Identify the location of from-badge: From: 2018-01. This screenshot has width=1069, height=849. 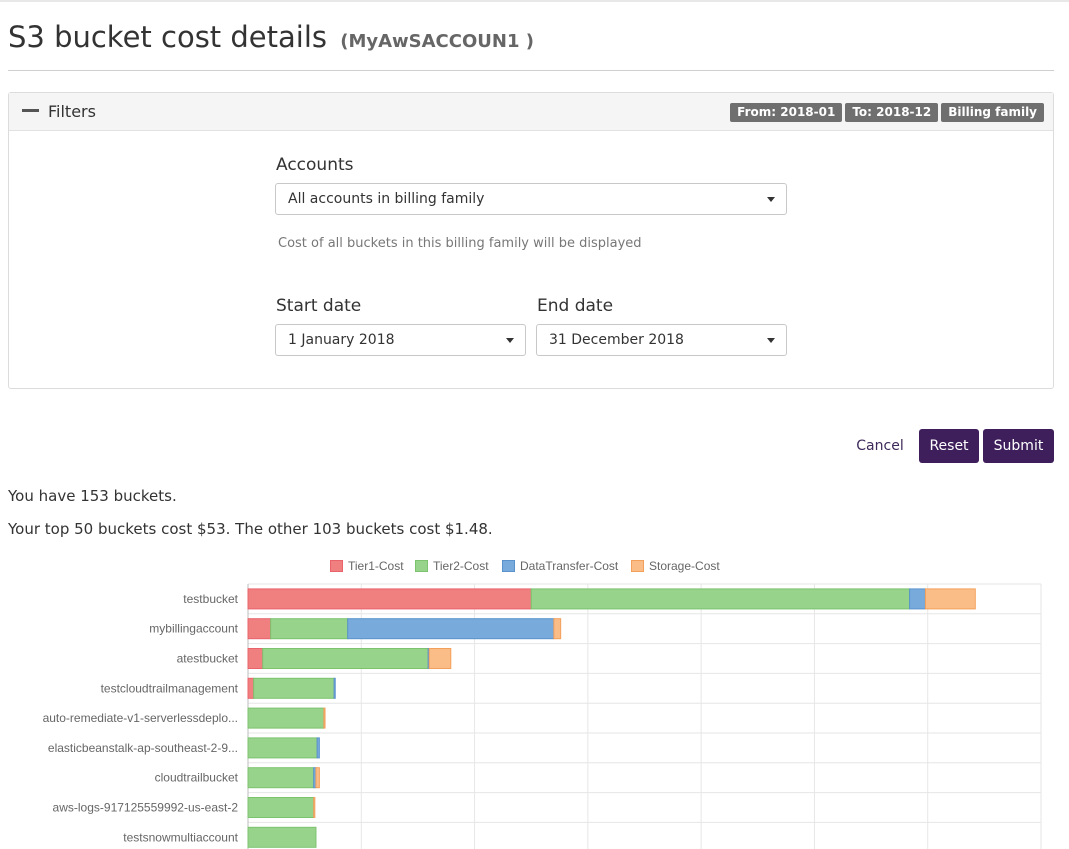
(786, 112).